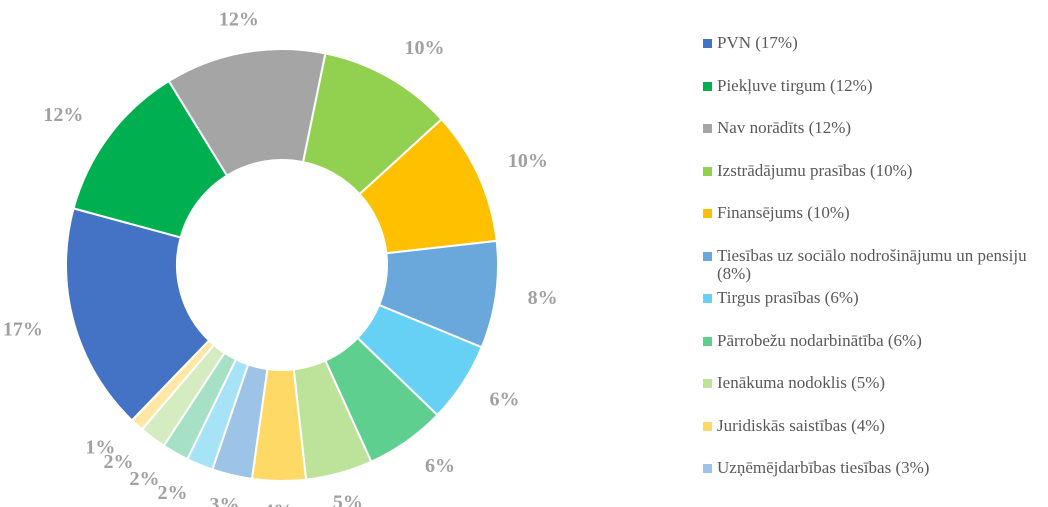 The width and height of the screenshot is (1048, 507). I want to click on legend-item: PVN (17%), so click(875, 43).